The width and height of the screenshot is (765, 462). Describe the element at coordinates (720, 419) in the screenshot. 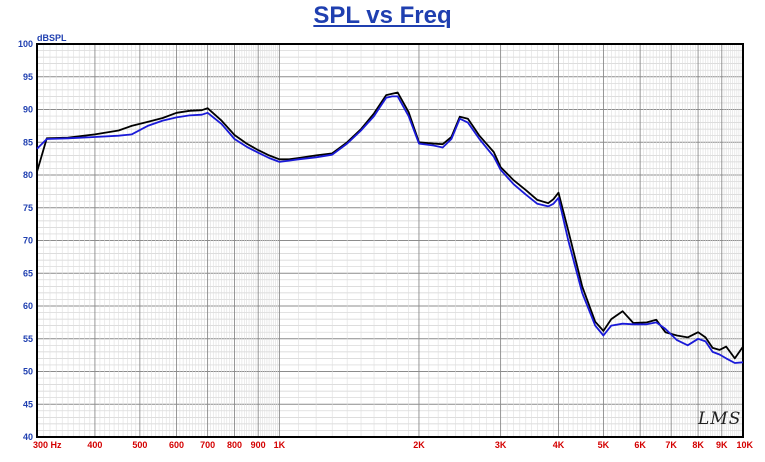

I see `lms-watermark: LMS` at that location.